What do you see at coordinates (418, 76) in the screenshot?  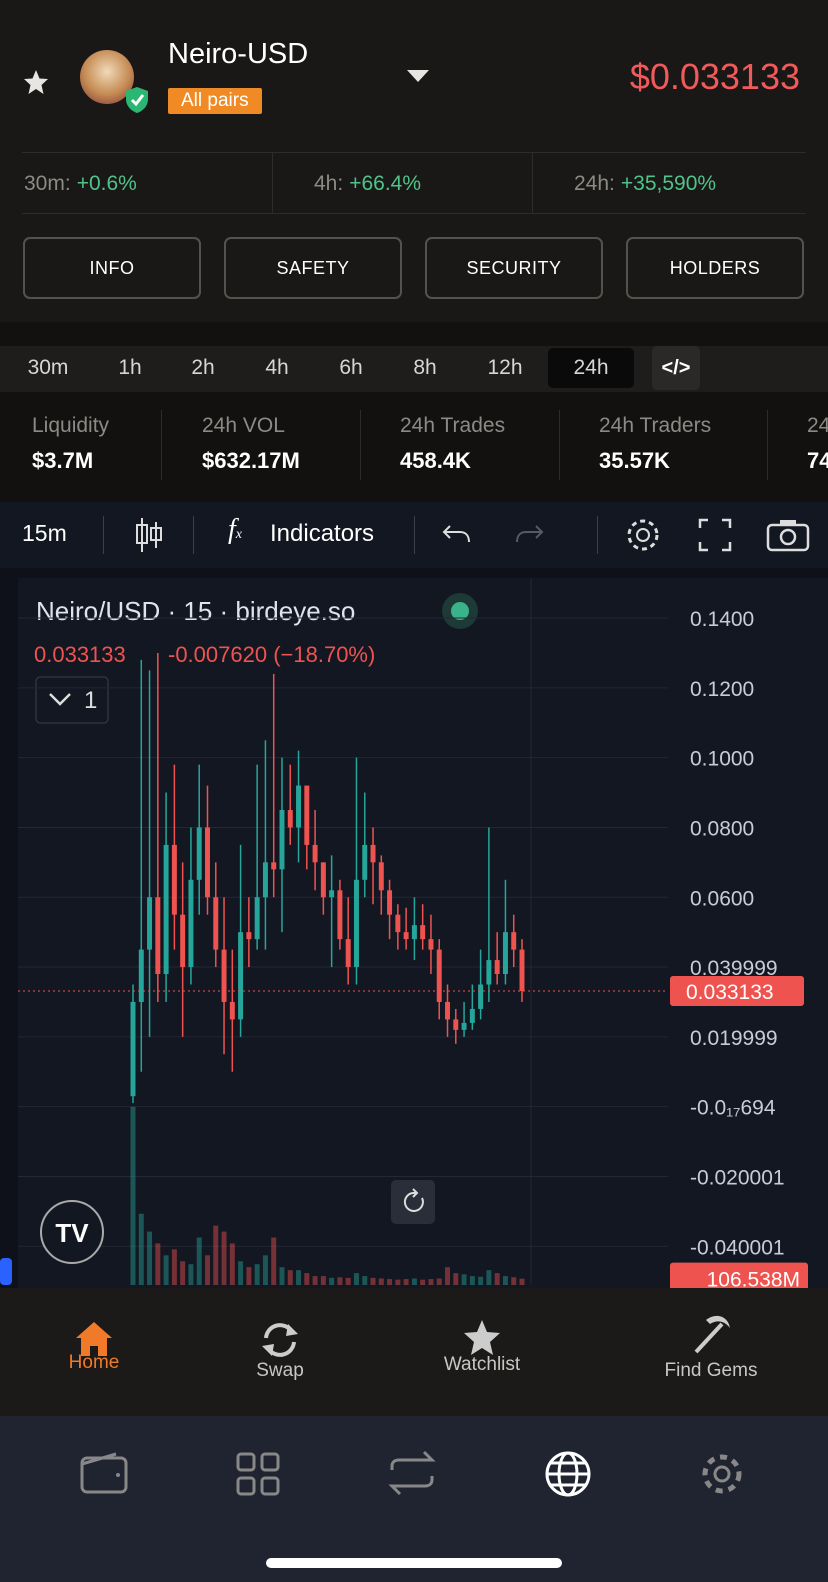 I see `dropdown-arrow` at bounding box center [418, 76].